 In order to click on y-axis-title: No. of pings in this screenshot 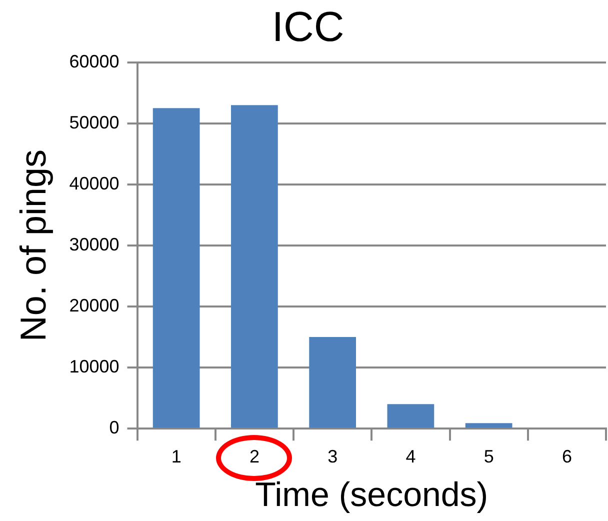, I will do `click(33, 245)`.